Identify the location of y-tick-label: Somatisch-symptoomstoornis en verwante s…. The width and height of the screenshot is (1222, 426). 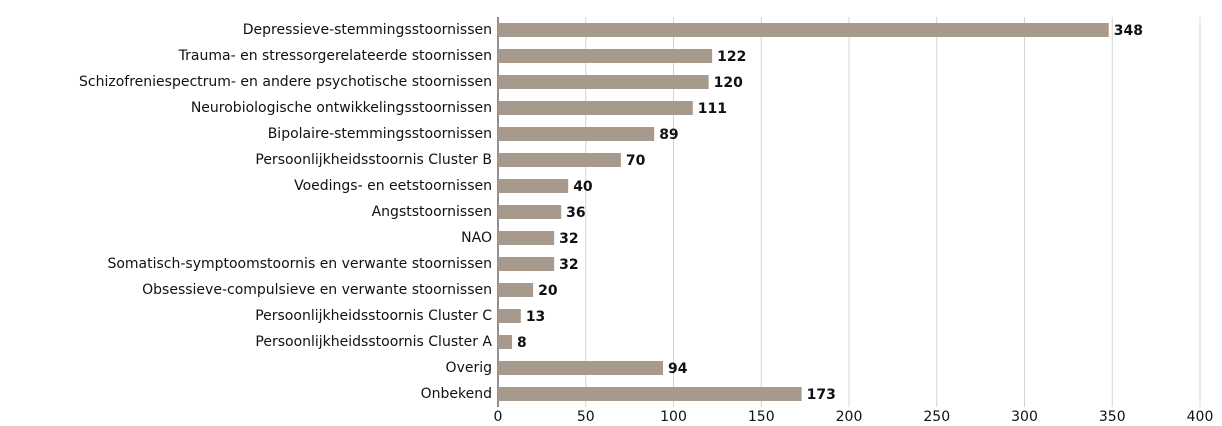
(299, 264).